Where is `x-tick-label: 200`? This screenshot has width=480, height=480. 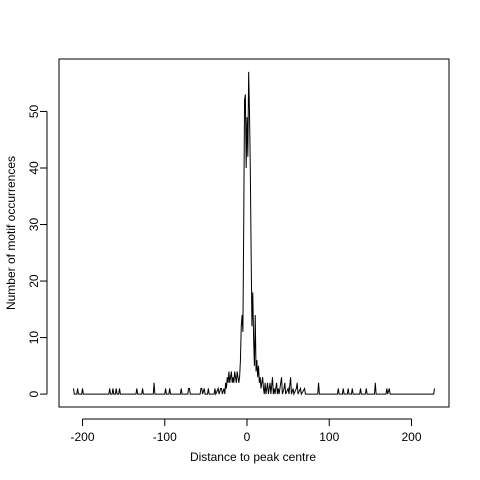
x-tick-label: 200 is located at coordinates (411, 437).